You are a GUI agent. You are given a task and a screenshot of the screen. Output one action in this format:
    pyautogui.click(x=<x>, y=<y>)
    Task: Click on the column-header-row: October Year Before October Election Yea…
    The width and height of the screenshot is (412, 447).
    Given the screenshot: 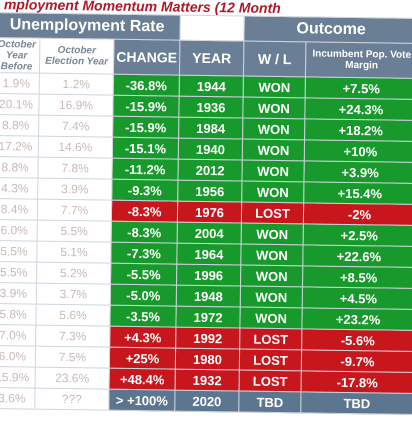 What is the action you would take?
    pyautogui.click(x=206, y=58)
    